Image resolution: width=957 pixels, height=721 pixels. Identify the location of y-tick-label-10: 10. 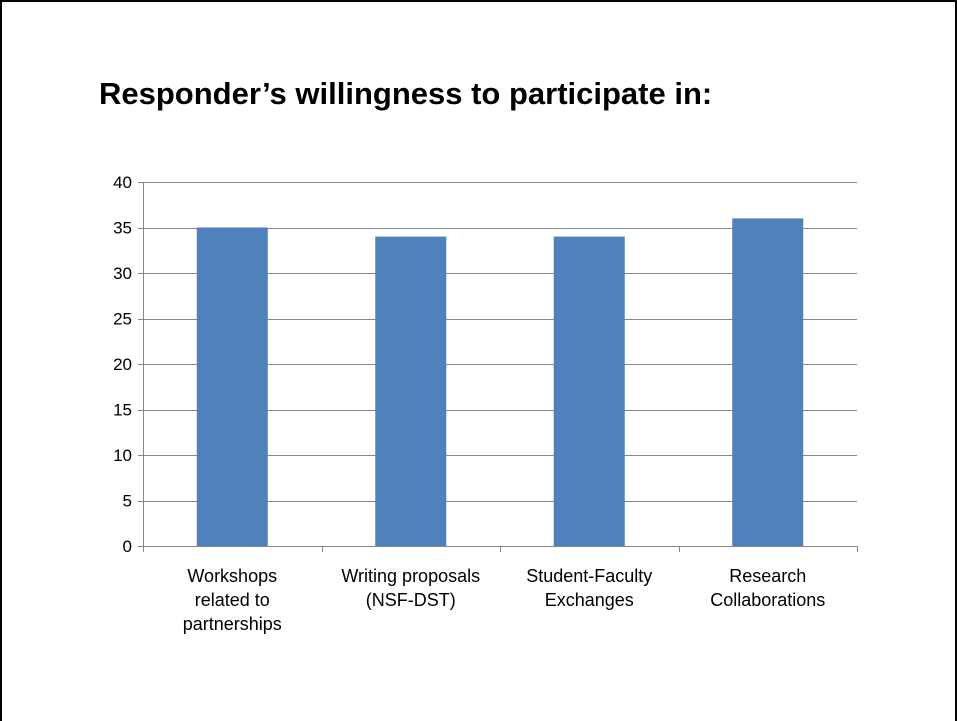
(122, 455).